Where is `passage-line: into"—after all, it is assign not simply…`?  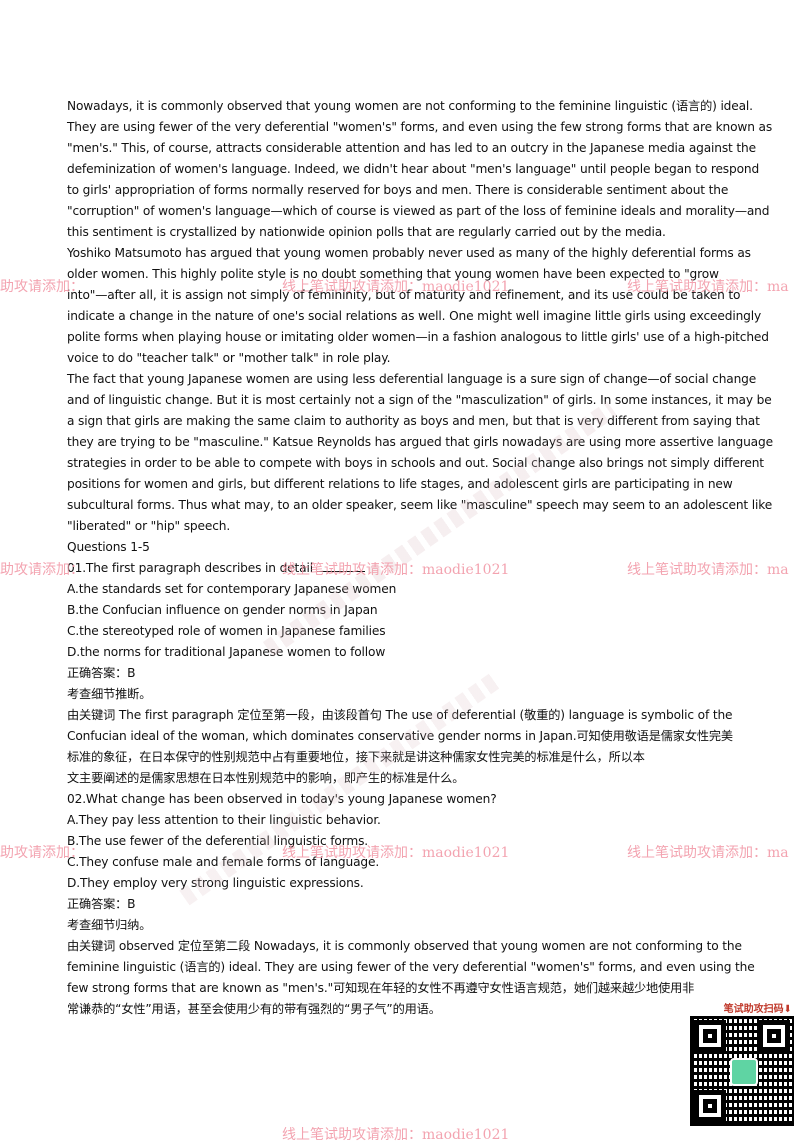
passage-line: into"—after all, it is assign not simply… is located at coordinates (404, 295).